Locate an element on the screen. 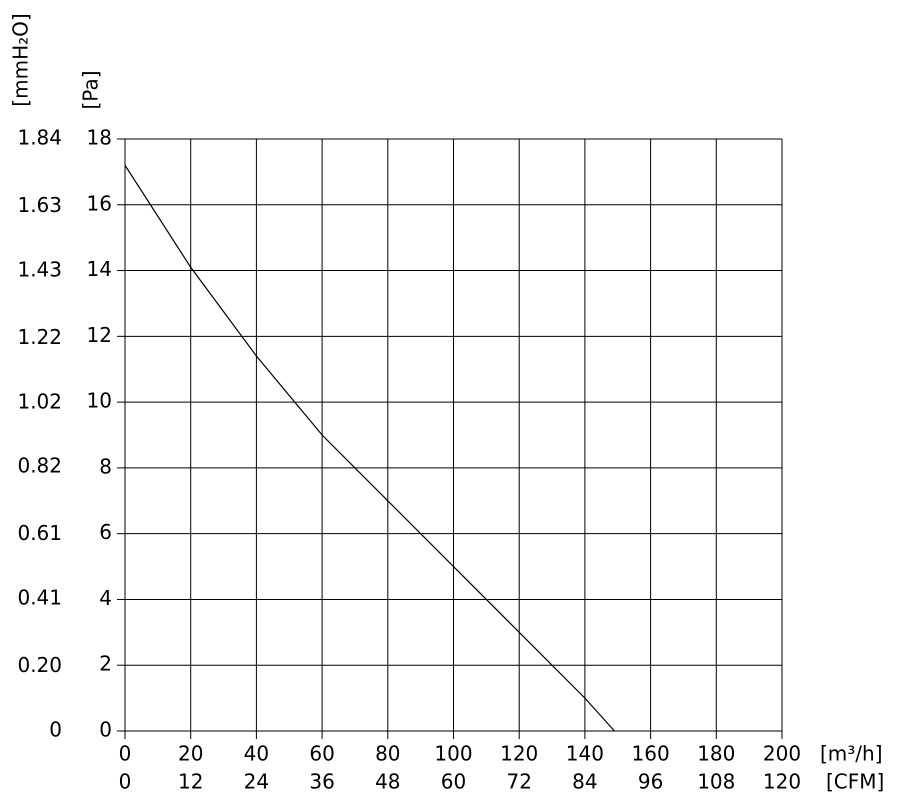 This screenshot has width=905, height=802. x-axis-label: [m³/h] is located at coordinates (851, 754).